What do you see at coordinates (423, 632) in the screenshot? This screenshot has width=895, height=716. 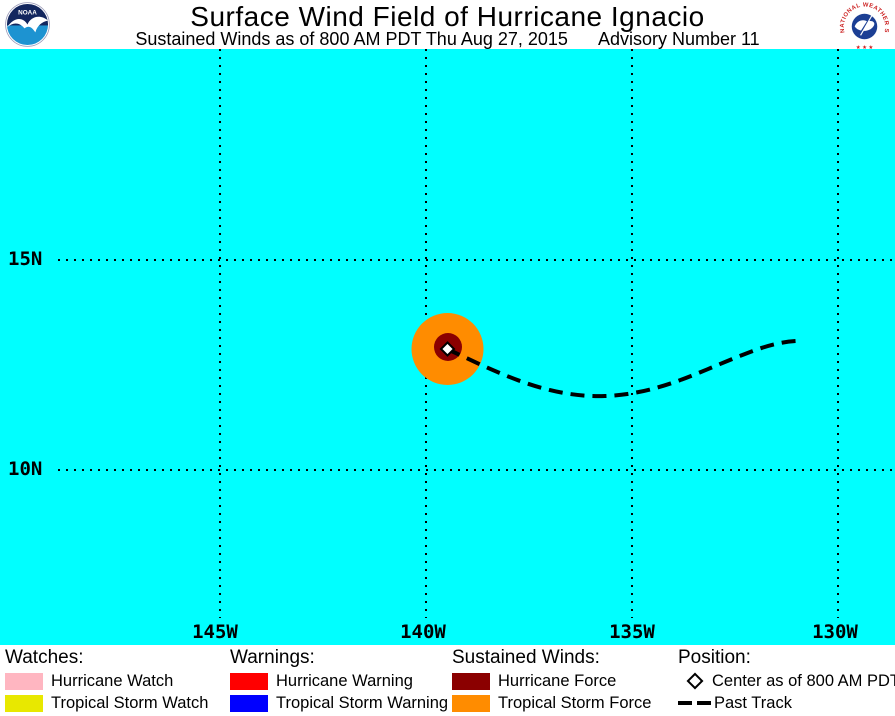 I see `lon-label-140w: 140W` at bounding box center [423, 632].